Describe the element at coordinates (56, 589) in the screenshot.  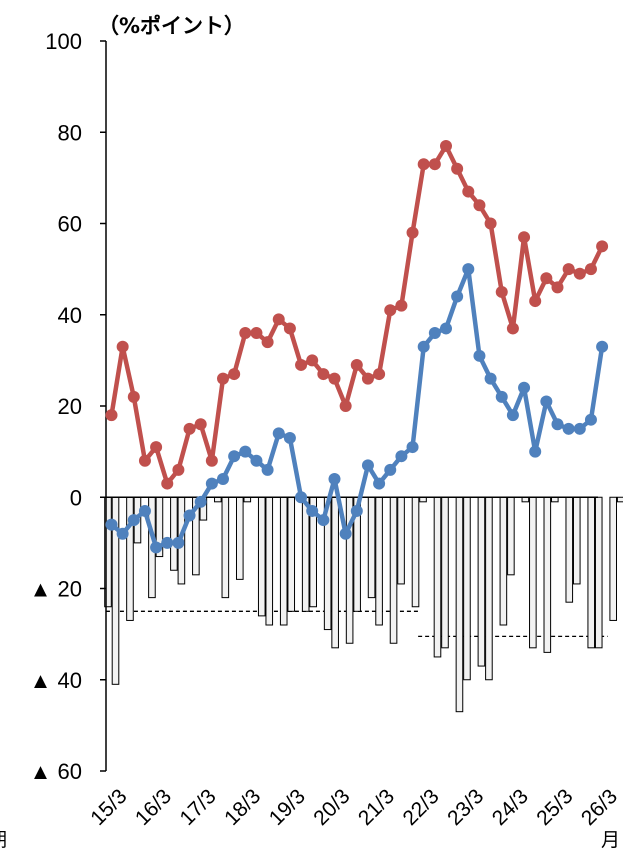
I see `y-tick-label-6: ▲ 20` at that location.